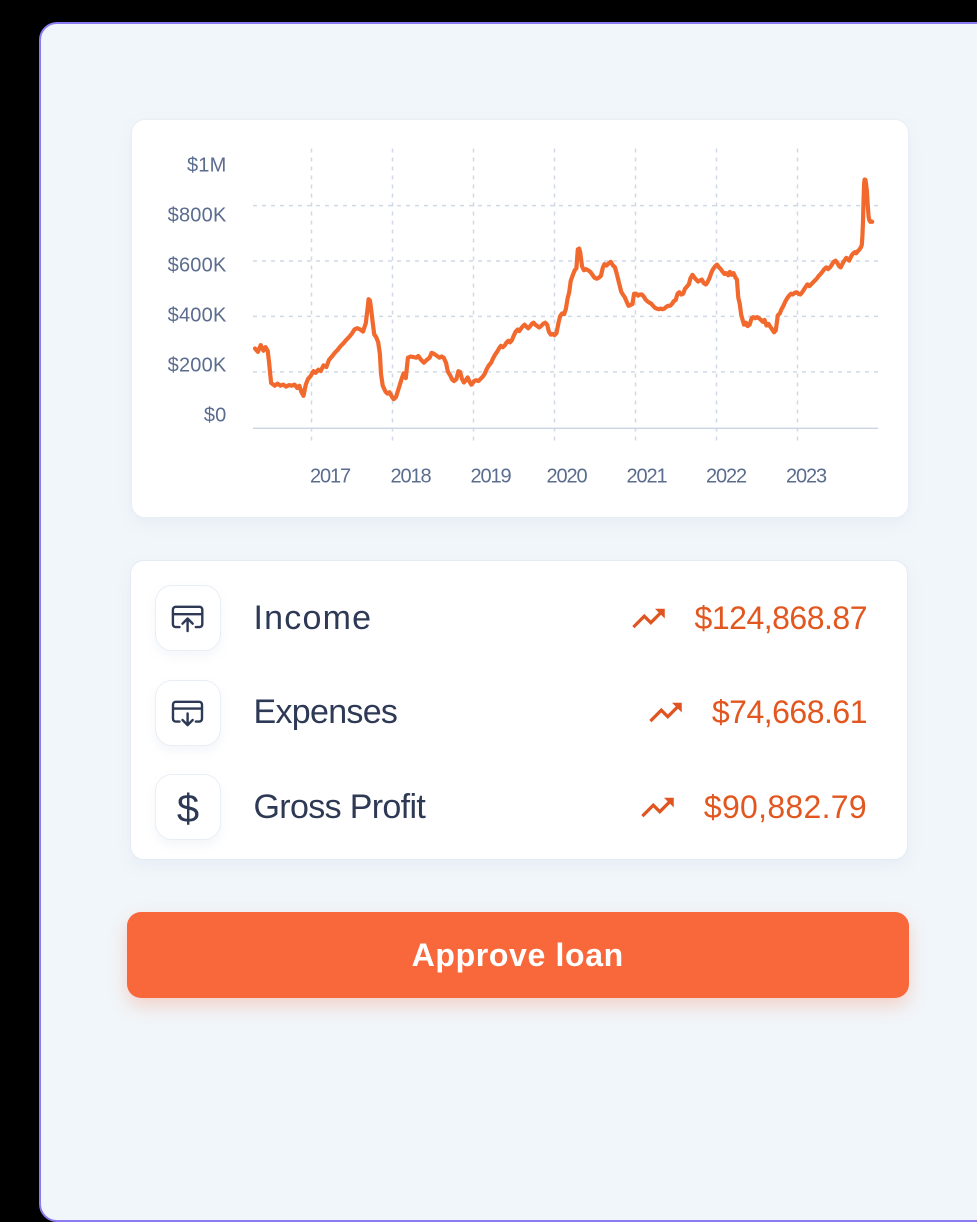 Image resolution: width=977 pixels, height=1222 pixels. Describe the element at coordinates (490, 477) in the screenshot. I see `svg-text: 2019` at that location.